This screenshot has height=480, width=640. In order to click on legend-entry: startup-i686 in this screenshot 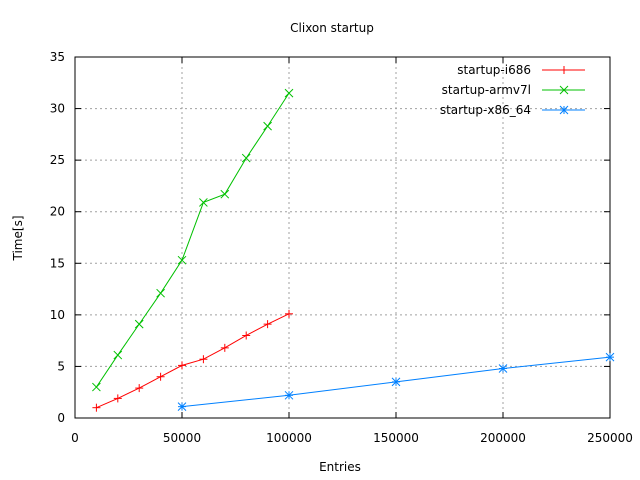, I will do `click(521, 70)`.